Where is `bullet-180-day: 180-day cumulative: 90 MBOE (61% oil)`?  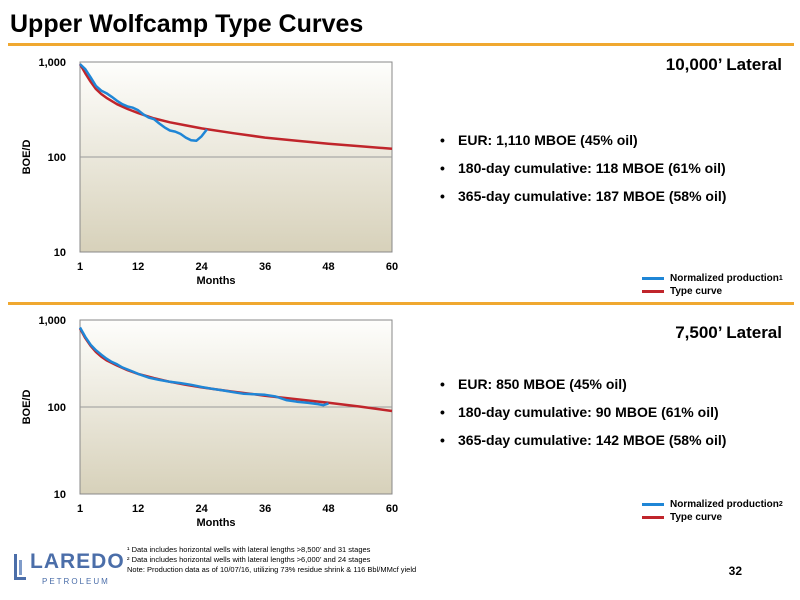
bullet-180-day: 180-day cumulative: 90 MBOE (61% oil) is located at coordinates (583, 412).